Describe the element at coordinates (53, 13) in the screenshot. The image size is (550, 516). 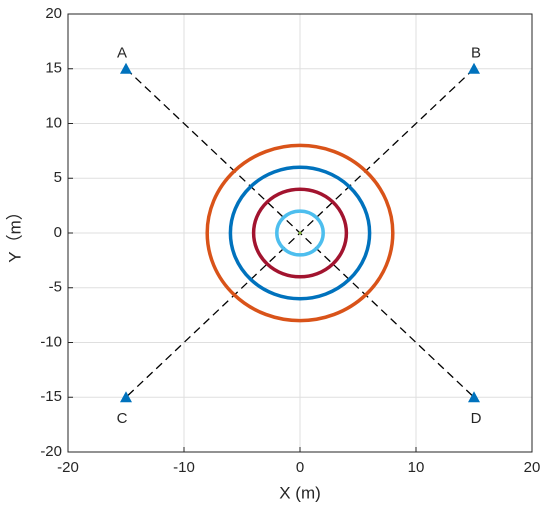
I see `y-tick-label: 20` at that location.